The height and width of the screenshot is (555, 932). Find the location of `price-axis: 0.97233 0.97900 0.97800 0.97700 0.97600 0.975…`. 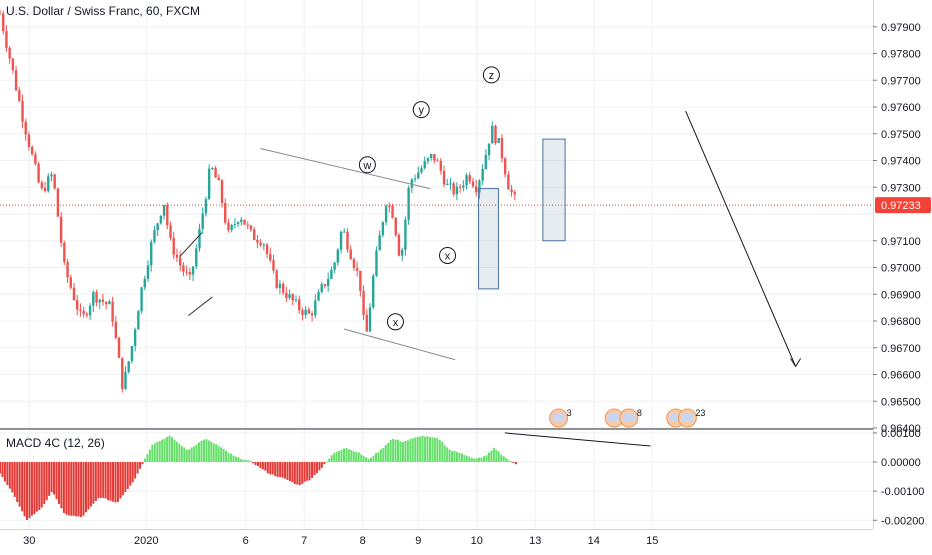

price-axis: 0.97233 0.97900 0.97800 0.97700 0.97600 0.975… is located at coordinates (902, 275).